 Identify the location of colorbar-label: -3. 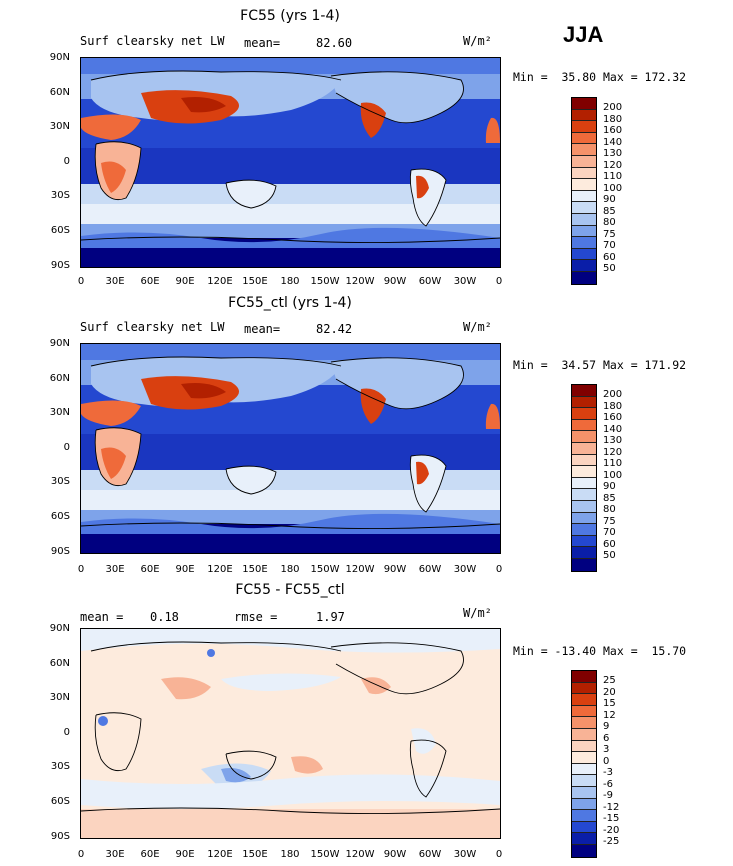
(608, 772).